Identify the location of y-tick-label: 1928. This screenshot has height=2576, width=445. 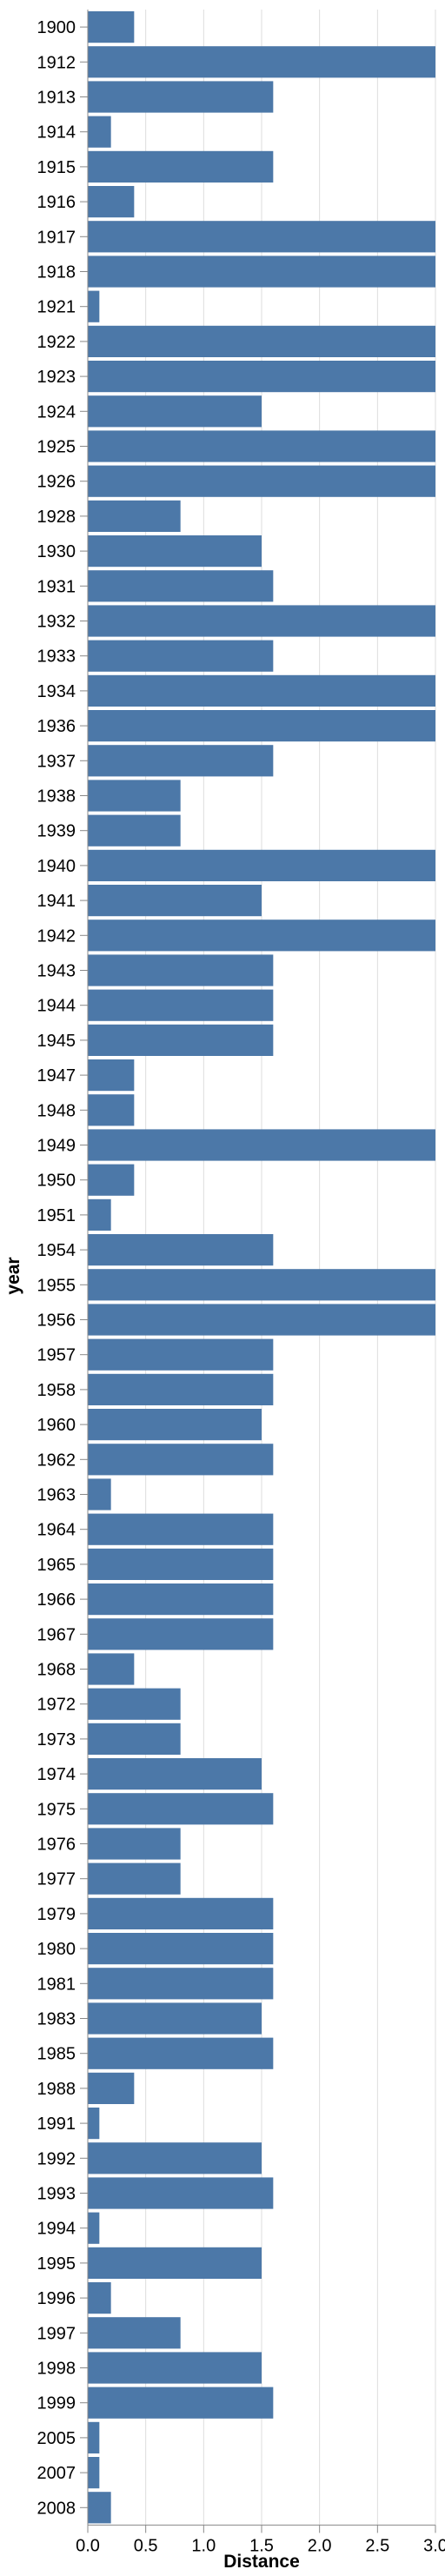
(56, 517).